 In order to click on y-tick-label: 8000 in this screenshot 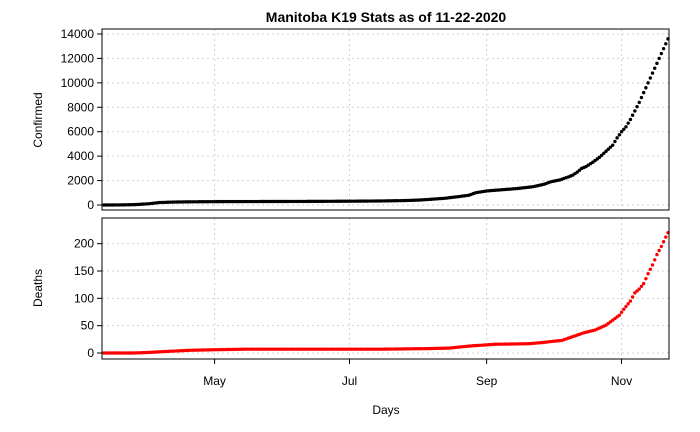, I will do `click(80, 107)`.